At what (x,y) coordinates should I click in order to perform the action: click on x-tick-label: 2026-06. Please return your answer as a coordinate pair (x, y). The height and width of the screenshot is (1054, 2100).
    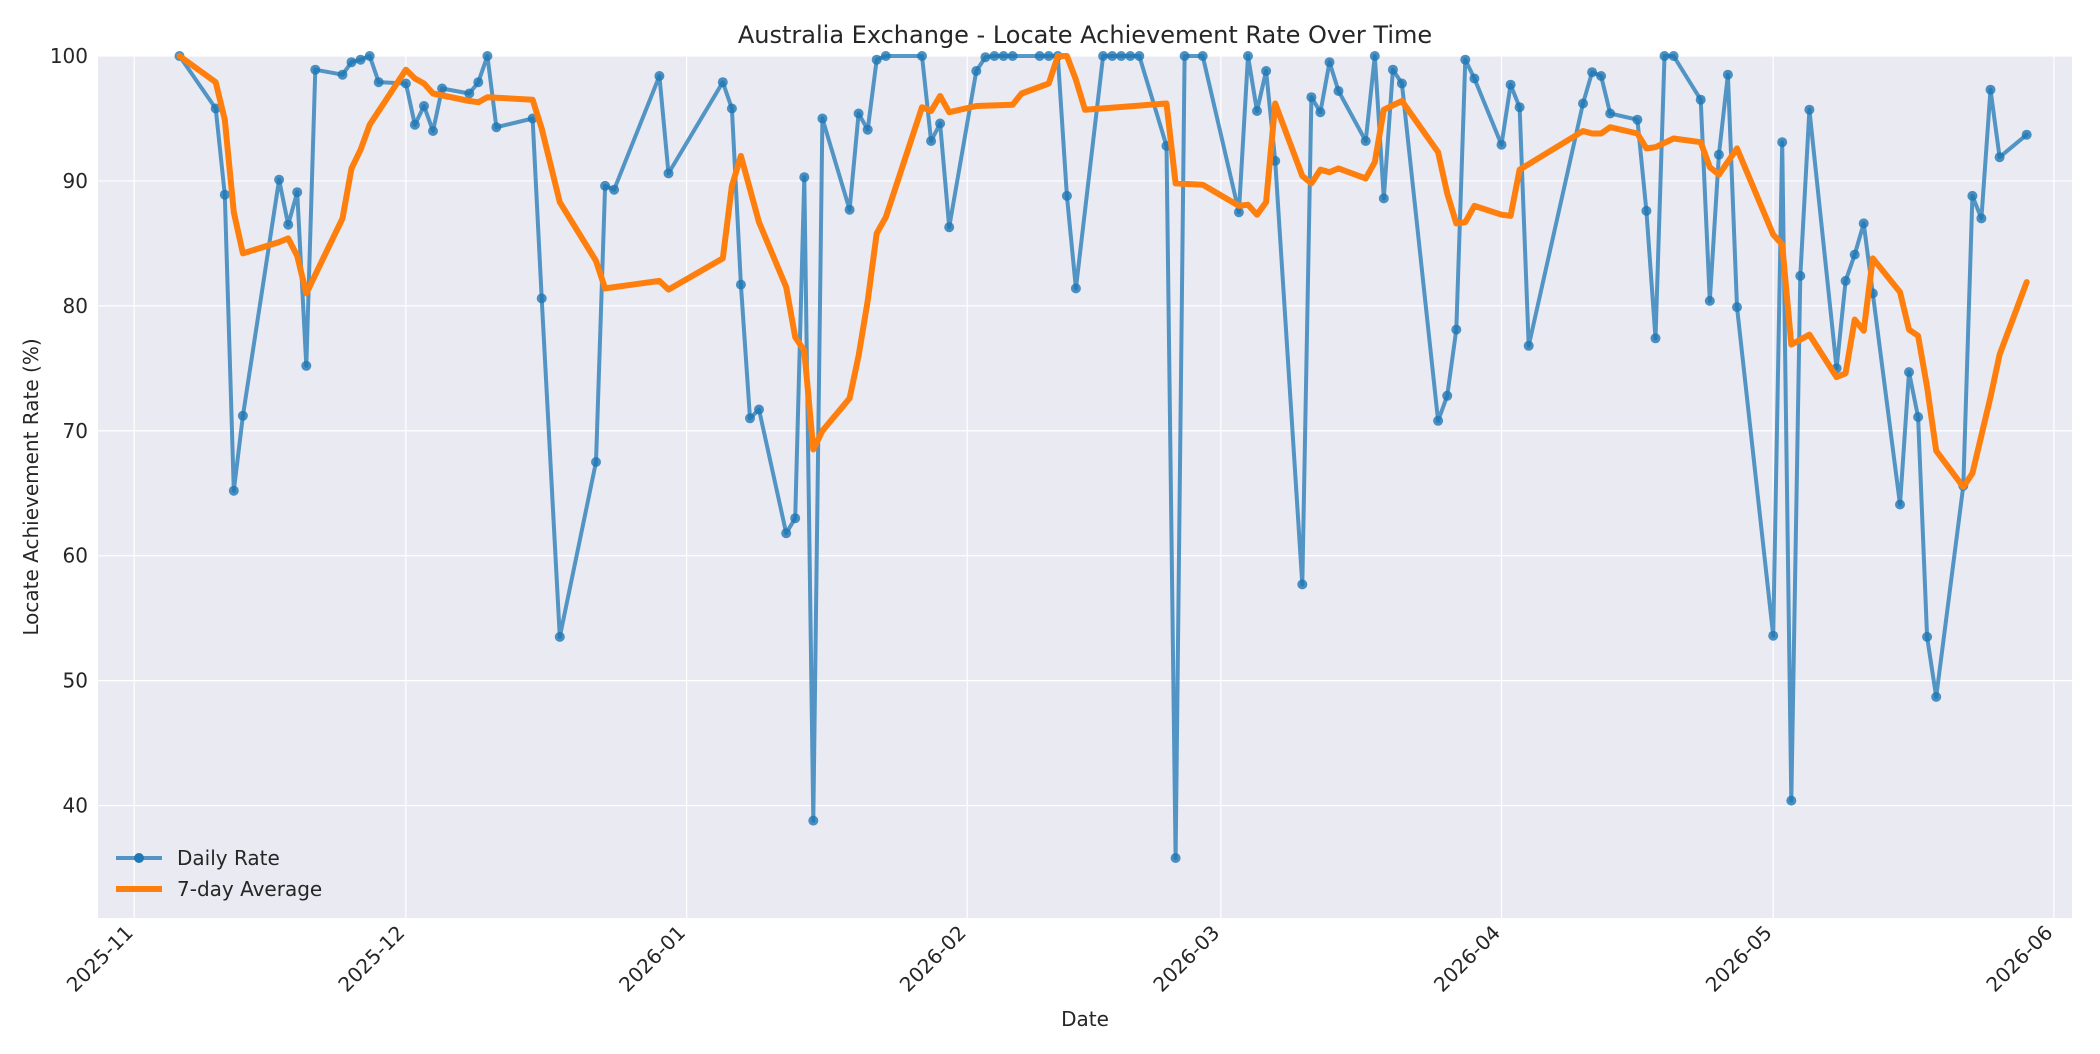
    Looking at the image, I should click on (2019, 959).